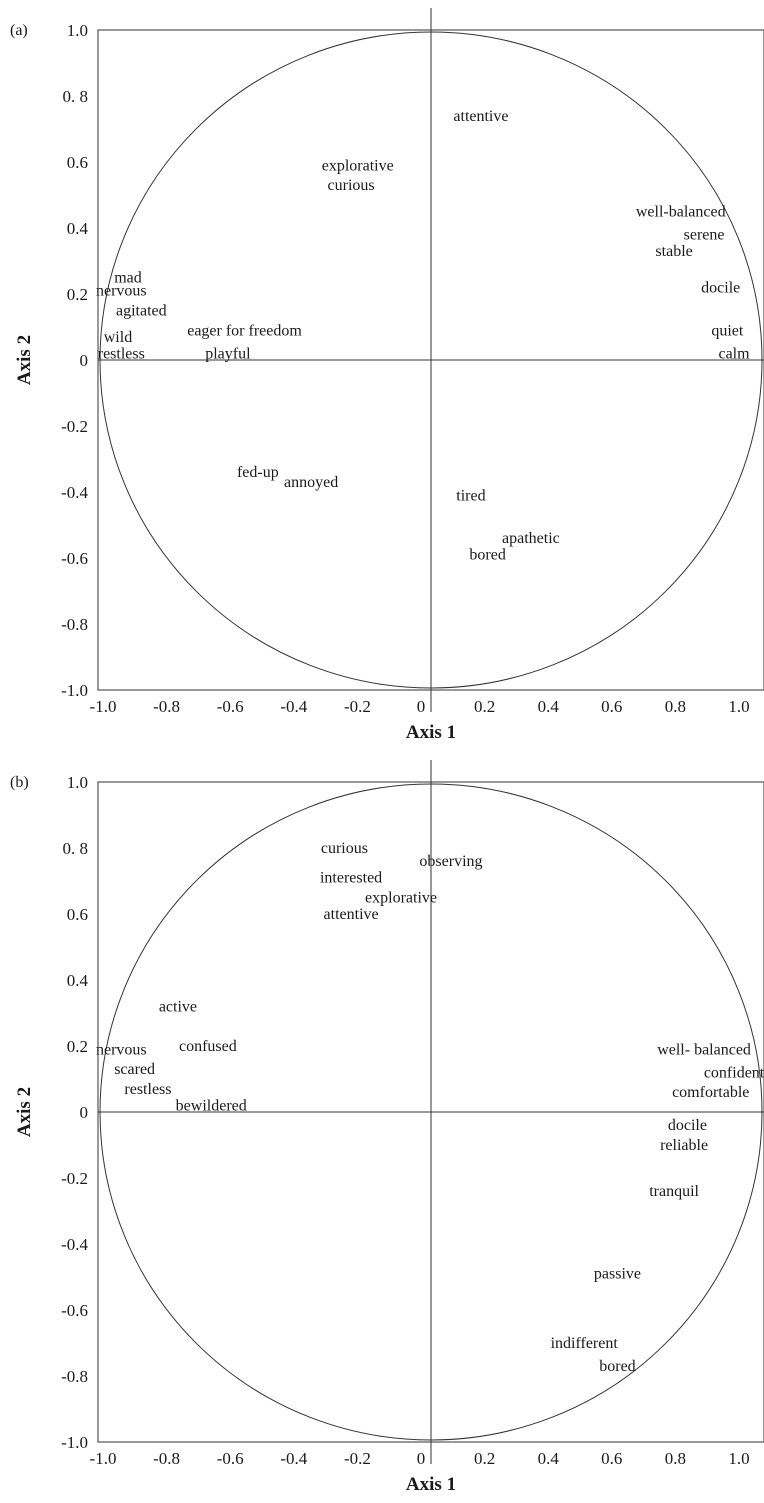 The height and width of the screenshot is (1503, 764). Describe the element at coordinates (684, 1145) in the screenshot. I see `term-label: reliable` at that location.